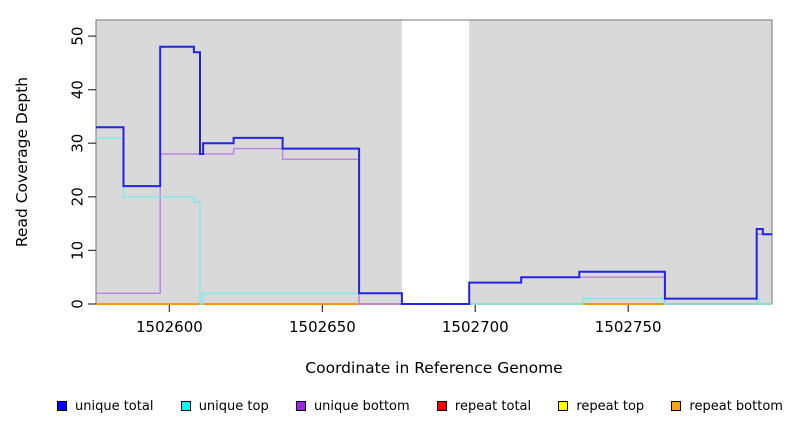 This screenshot has width=792, height=432. I want to click on legend-label-unique-total: unique total, so click(114, 406).